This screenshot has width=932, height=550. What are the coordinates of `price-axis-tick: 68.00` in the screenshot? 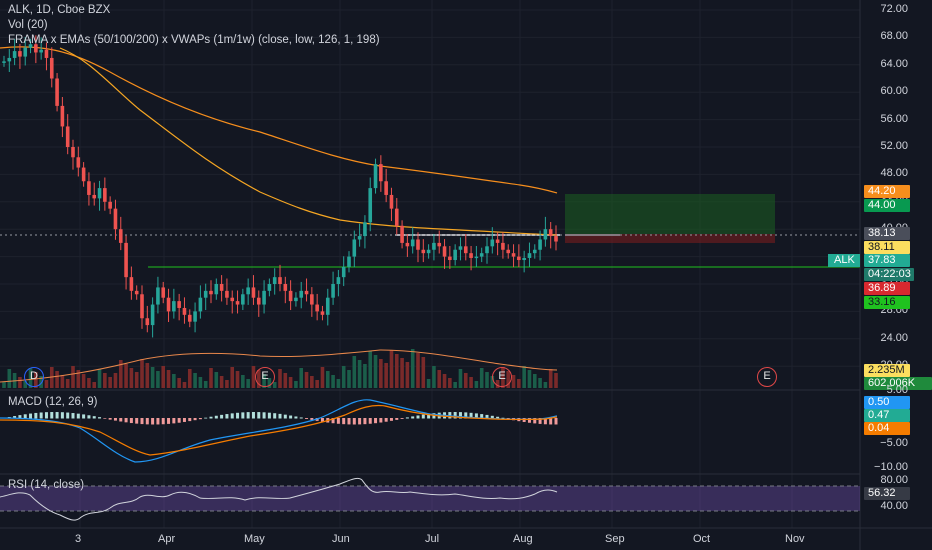 It's located at (894, 36).